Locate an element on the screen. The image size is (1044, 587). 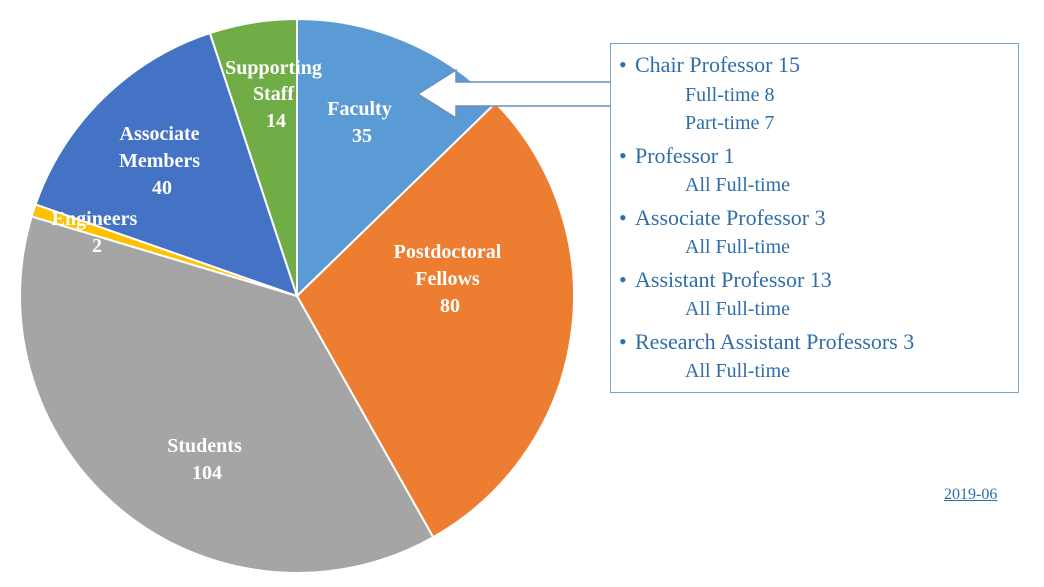
label-engineers-value: 2 is located at coordinates (97, 246).